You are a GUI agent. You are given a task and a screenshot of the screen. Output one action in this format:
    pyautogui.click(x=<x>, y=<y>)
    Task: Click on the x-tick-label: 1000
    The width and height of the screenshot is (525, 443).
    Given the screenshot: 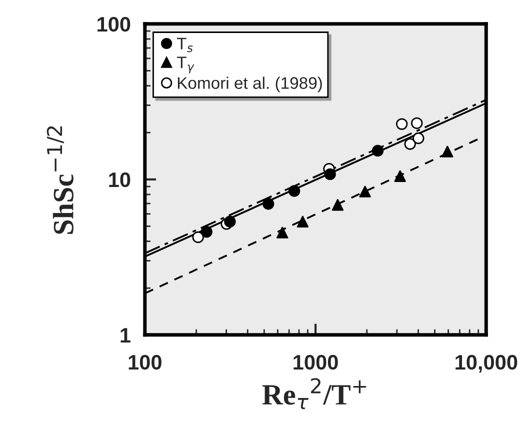 What is the action you would take?
    pyautogui.click(x=316, y=362)
    